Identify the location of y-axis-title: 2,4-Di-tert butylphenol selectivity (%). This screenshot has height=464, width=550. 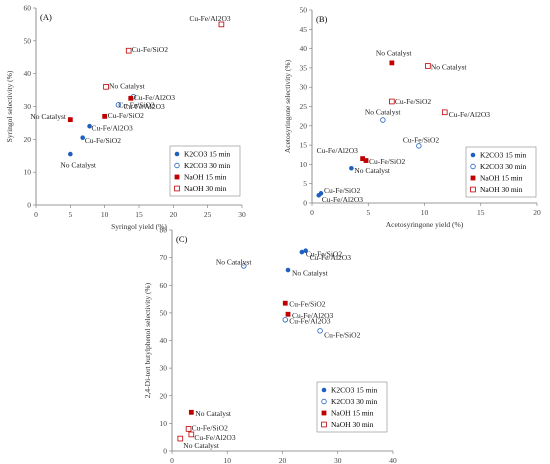
(147, 340).